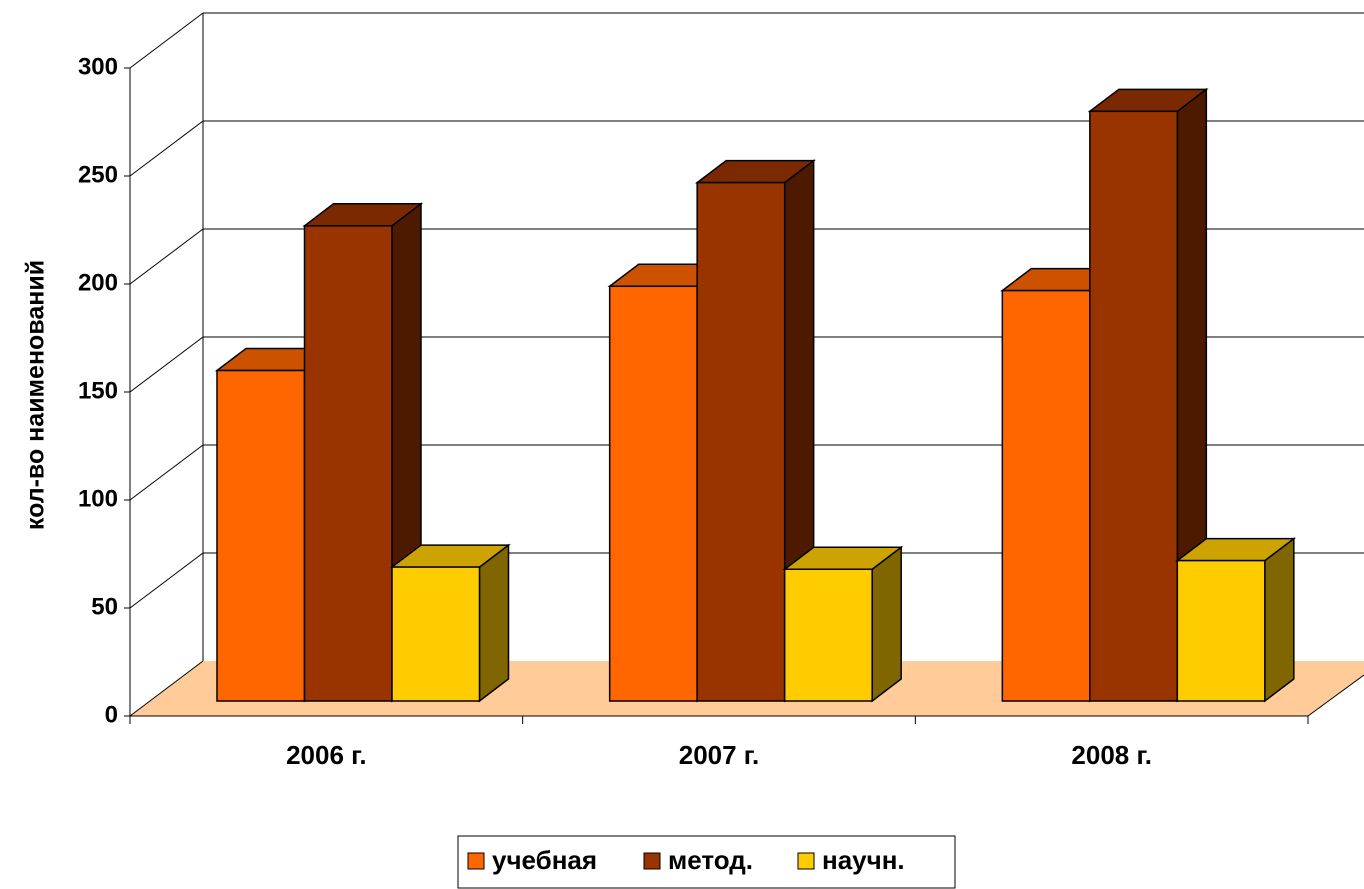  Describe the element at coordinates (98, 282) in the screenshot. I see `y-tick-label: 200` at that location.